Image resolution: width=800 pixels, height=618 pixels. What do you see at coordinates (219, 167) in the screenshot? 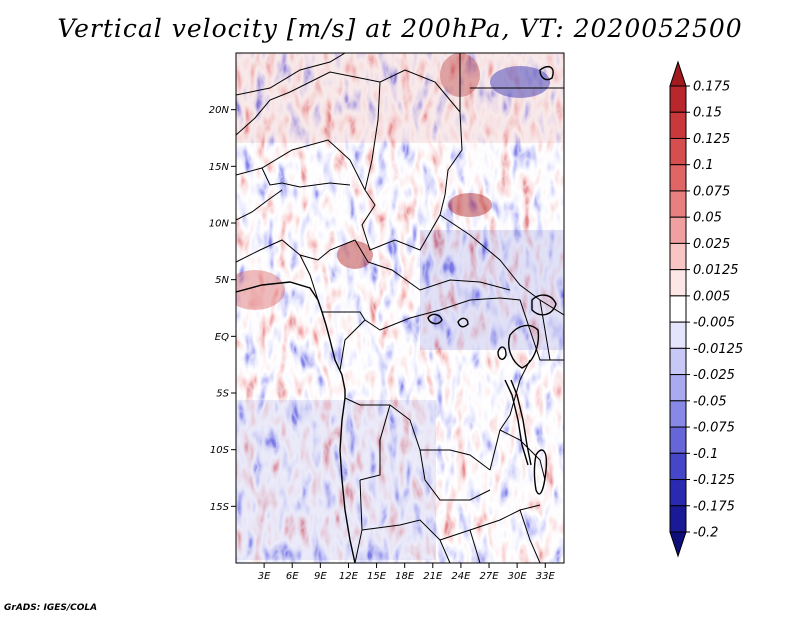
I see `y-tick-label: 15N` at bounding box center [219, 167].